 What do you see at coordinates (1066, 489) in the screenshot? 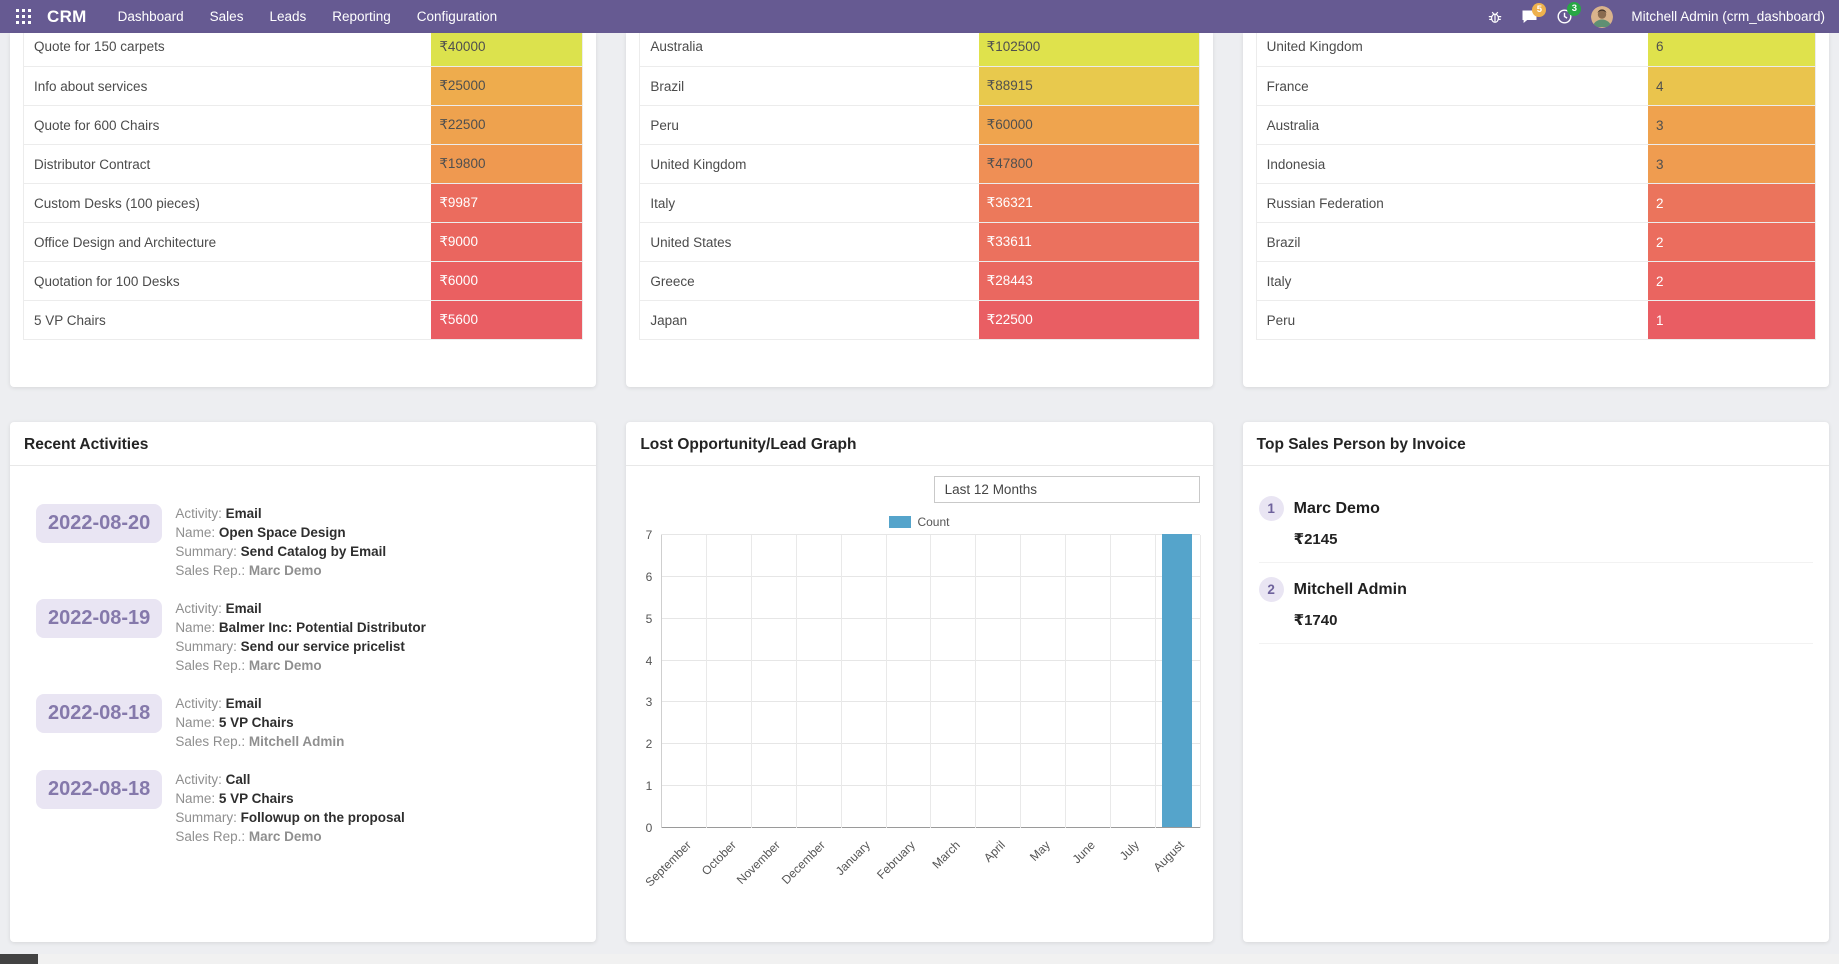
I see `months-filter-select: Last 12 Months` at bounding box center [1066, 489].